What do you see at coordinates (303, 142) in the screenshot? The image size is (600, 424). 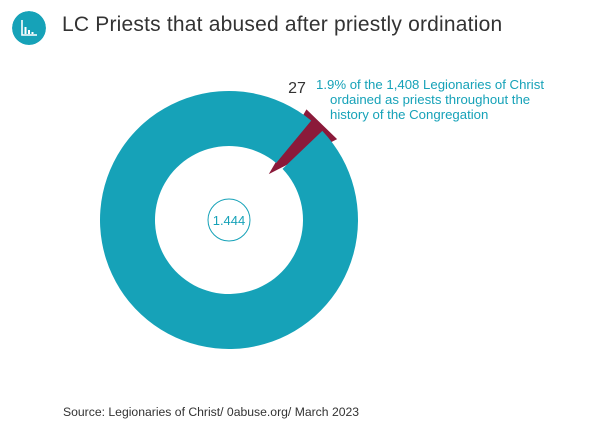 I see `donut-slice-abused` at bounding box center [303, 142].